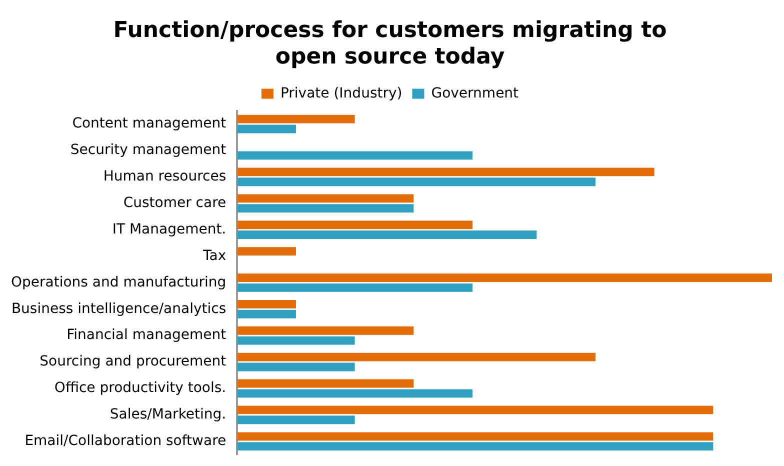 This screenshot has width=784, height=466. Describe the element at coordinates (118, 308) in the screenshot. I see `y-tick-label: Business intelligence/analytics` at that location.